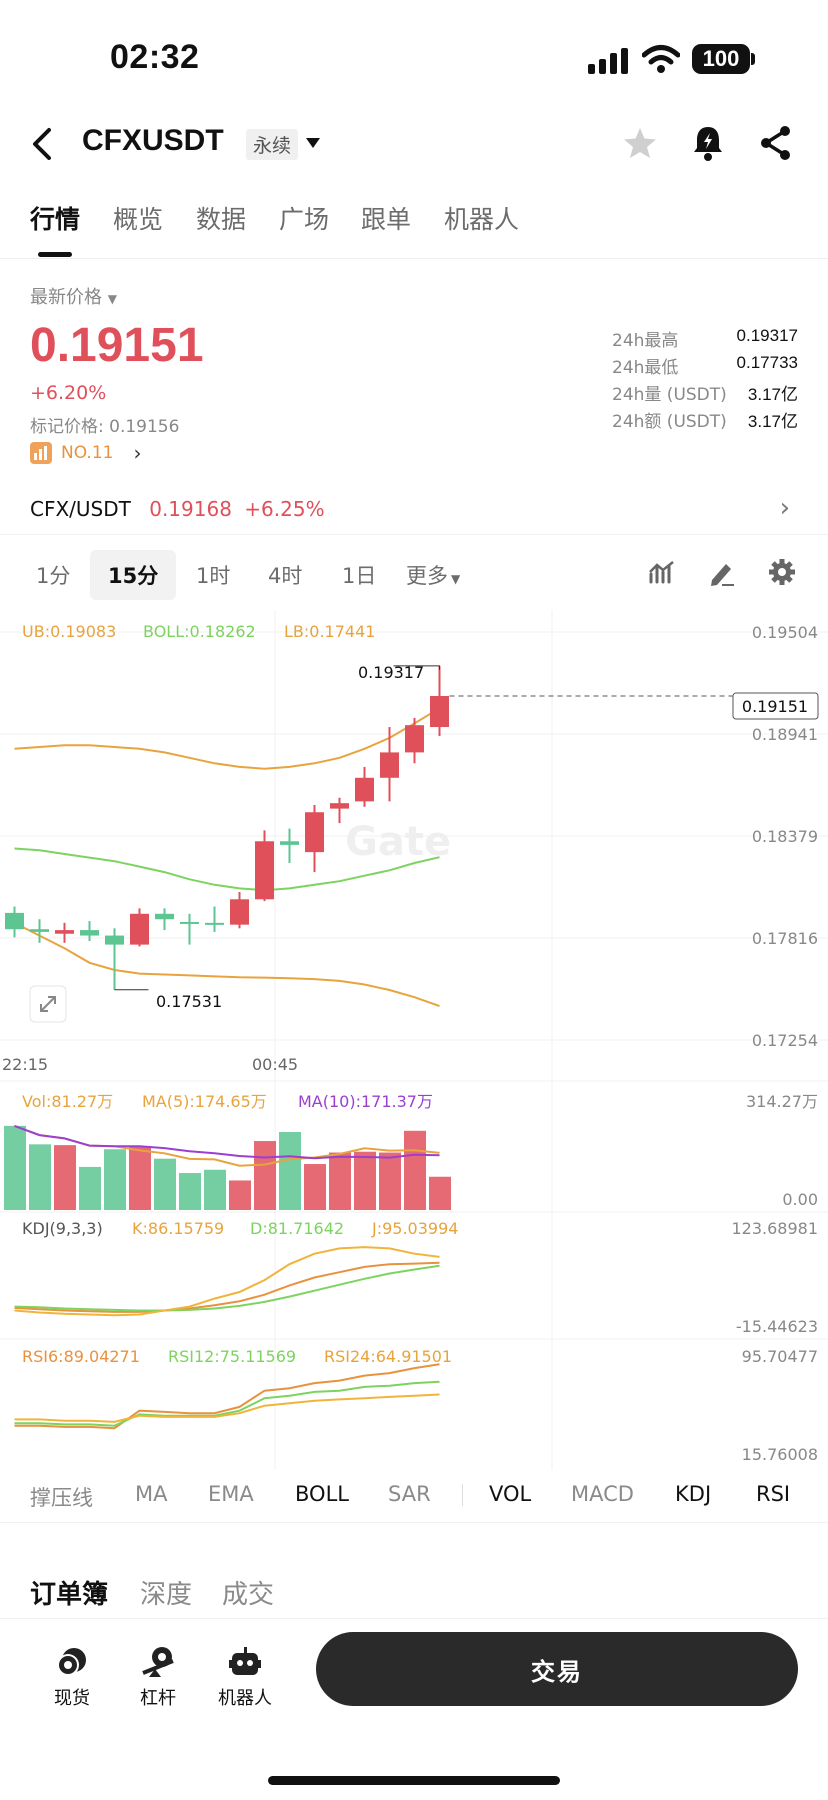 The width and height of the screenshot is (828, 1800). I want to click on ind-vol: VOL, so click(510, 1494).